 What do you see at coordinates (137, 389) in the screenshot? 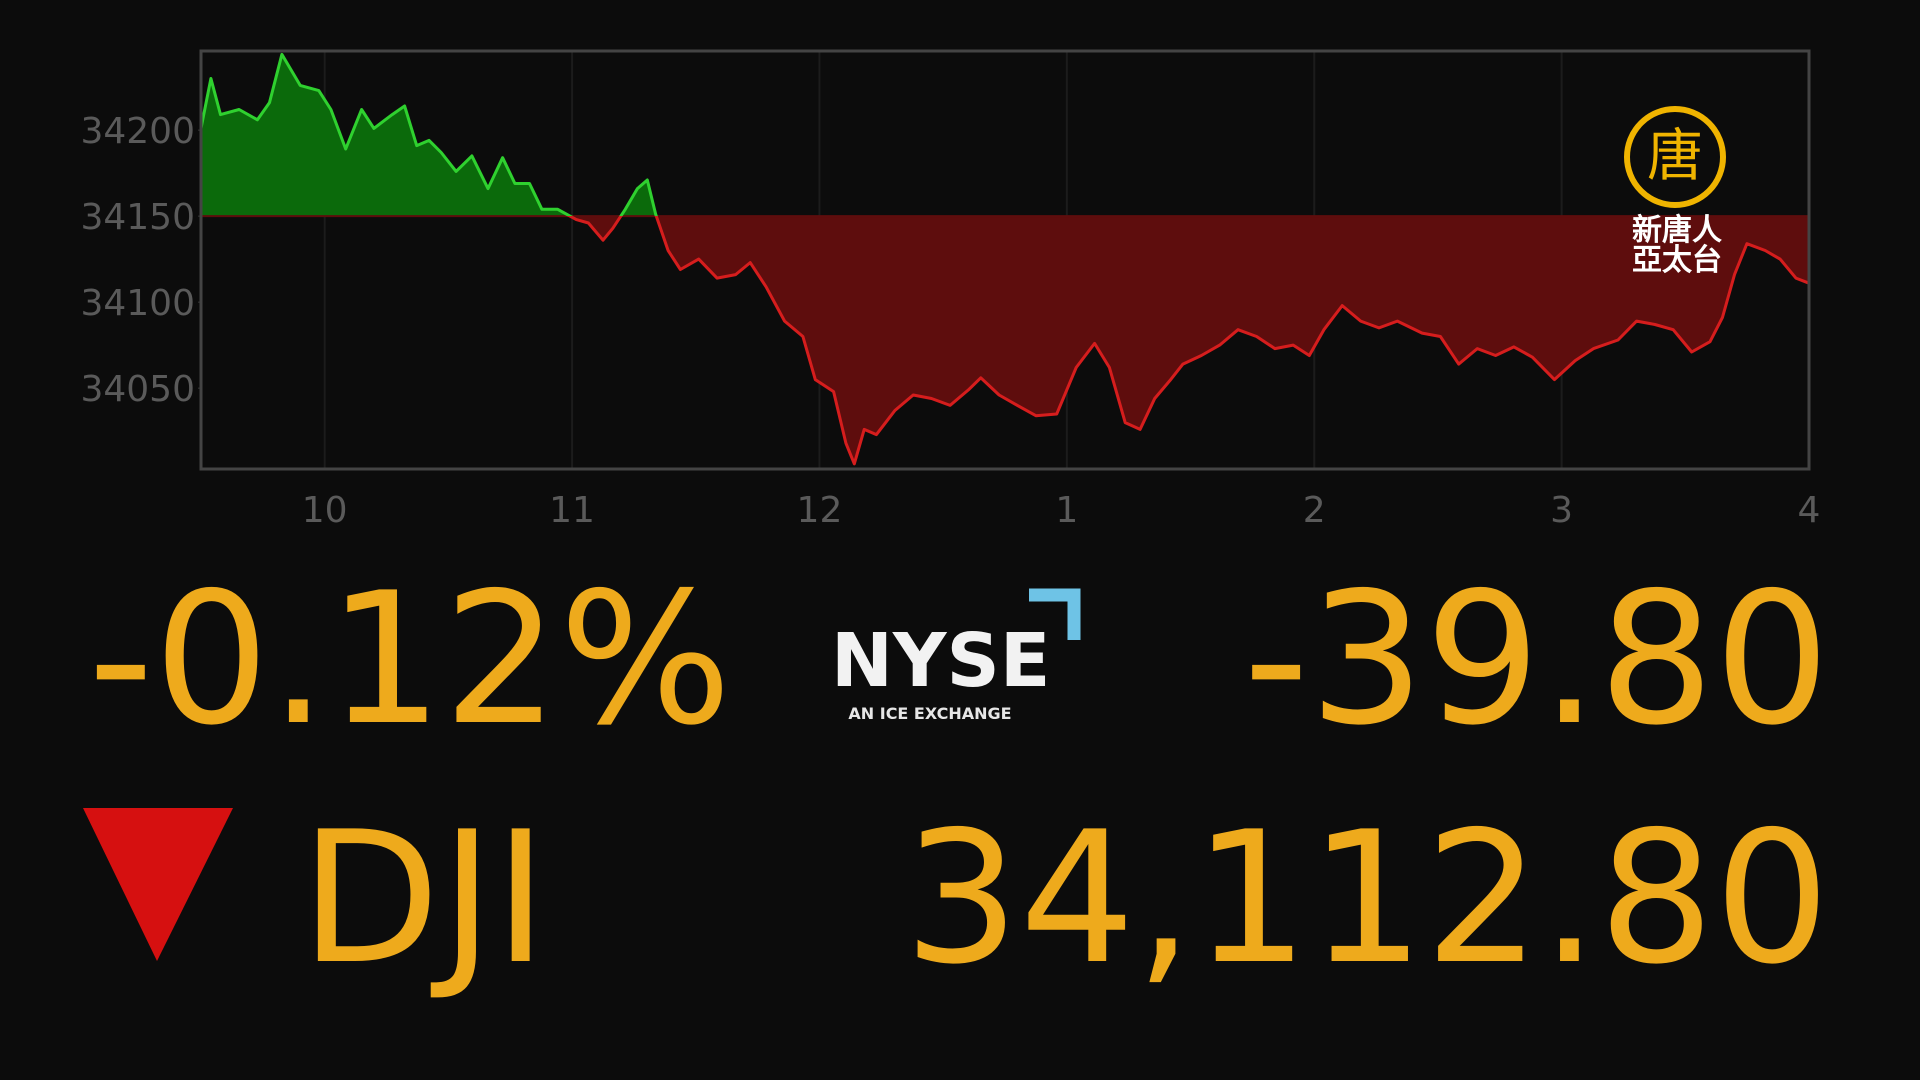
I see `y-tick-label: 34050` at bounding box center [137, 389].